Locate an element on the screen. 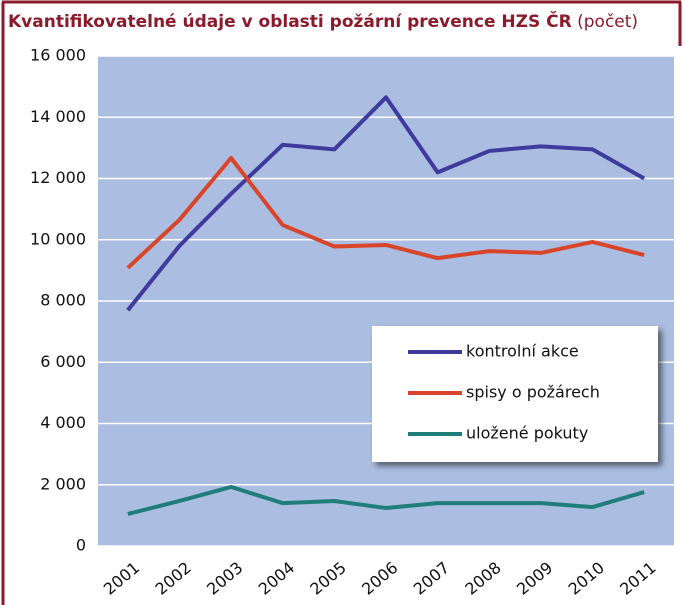 The image size is (683, 605). x-tick-label: 2001 is located at coordinates (121, 578).